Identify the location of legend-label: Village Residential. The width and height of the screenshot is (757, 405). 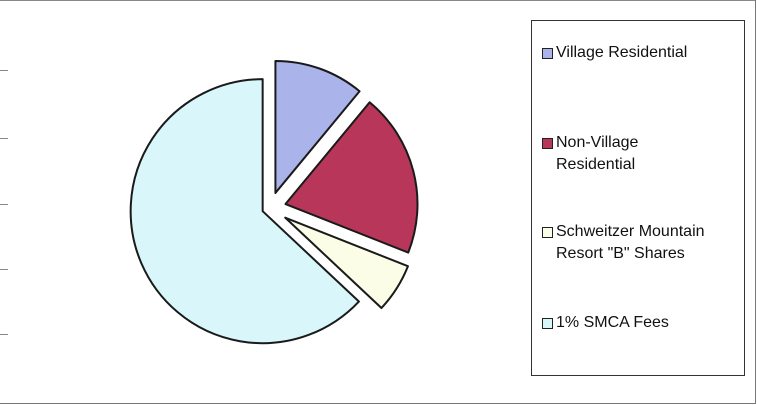
(622, 52).